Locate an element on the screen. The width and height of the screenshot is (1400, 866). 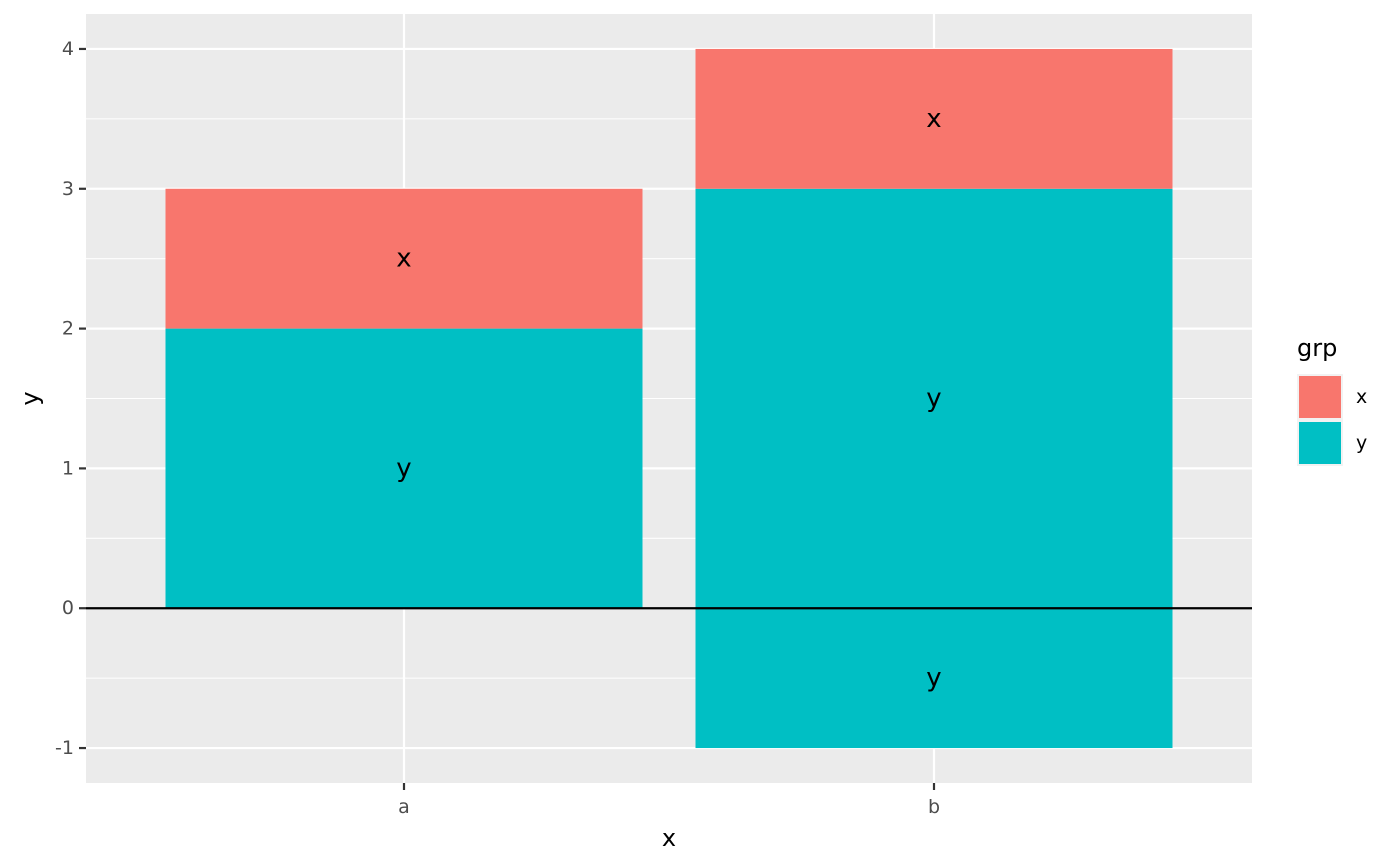
bar-segment-a-x is located at coordinates (404, 258).